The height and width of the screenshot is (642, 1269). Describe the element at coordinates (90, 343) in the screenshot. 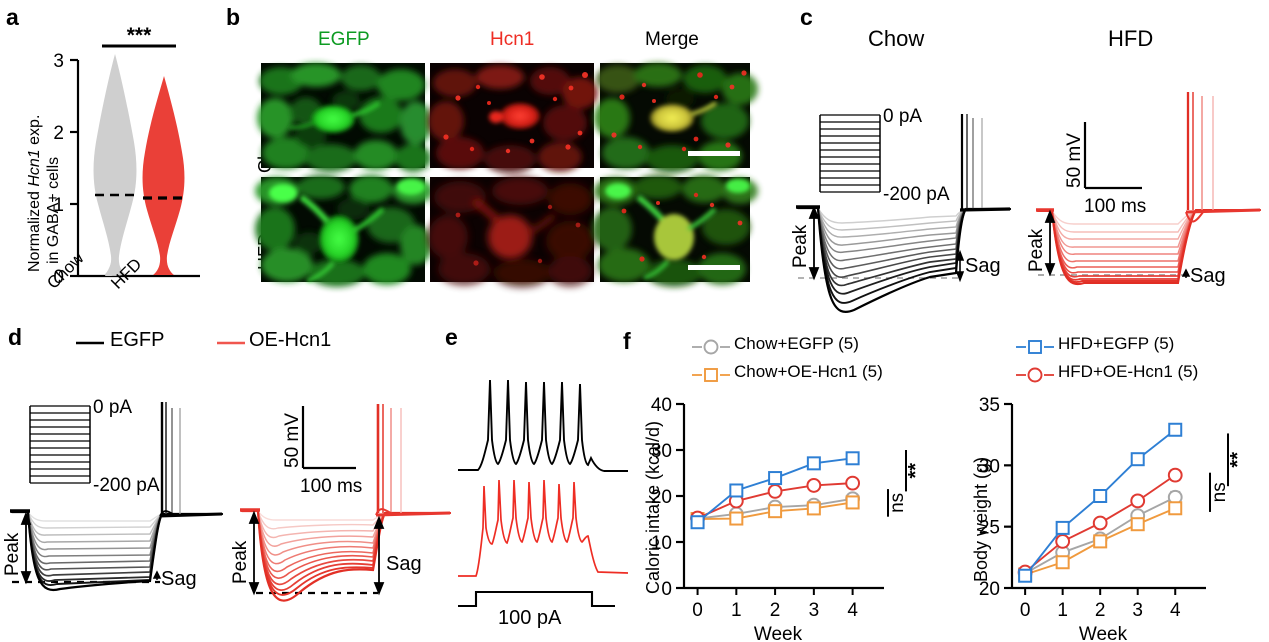

I see `panel-d-legend-line-egfp` at that location.